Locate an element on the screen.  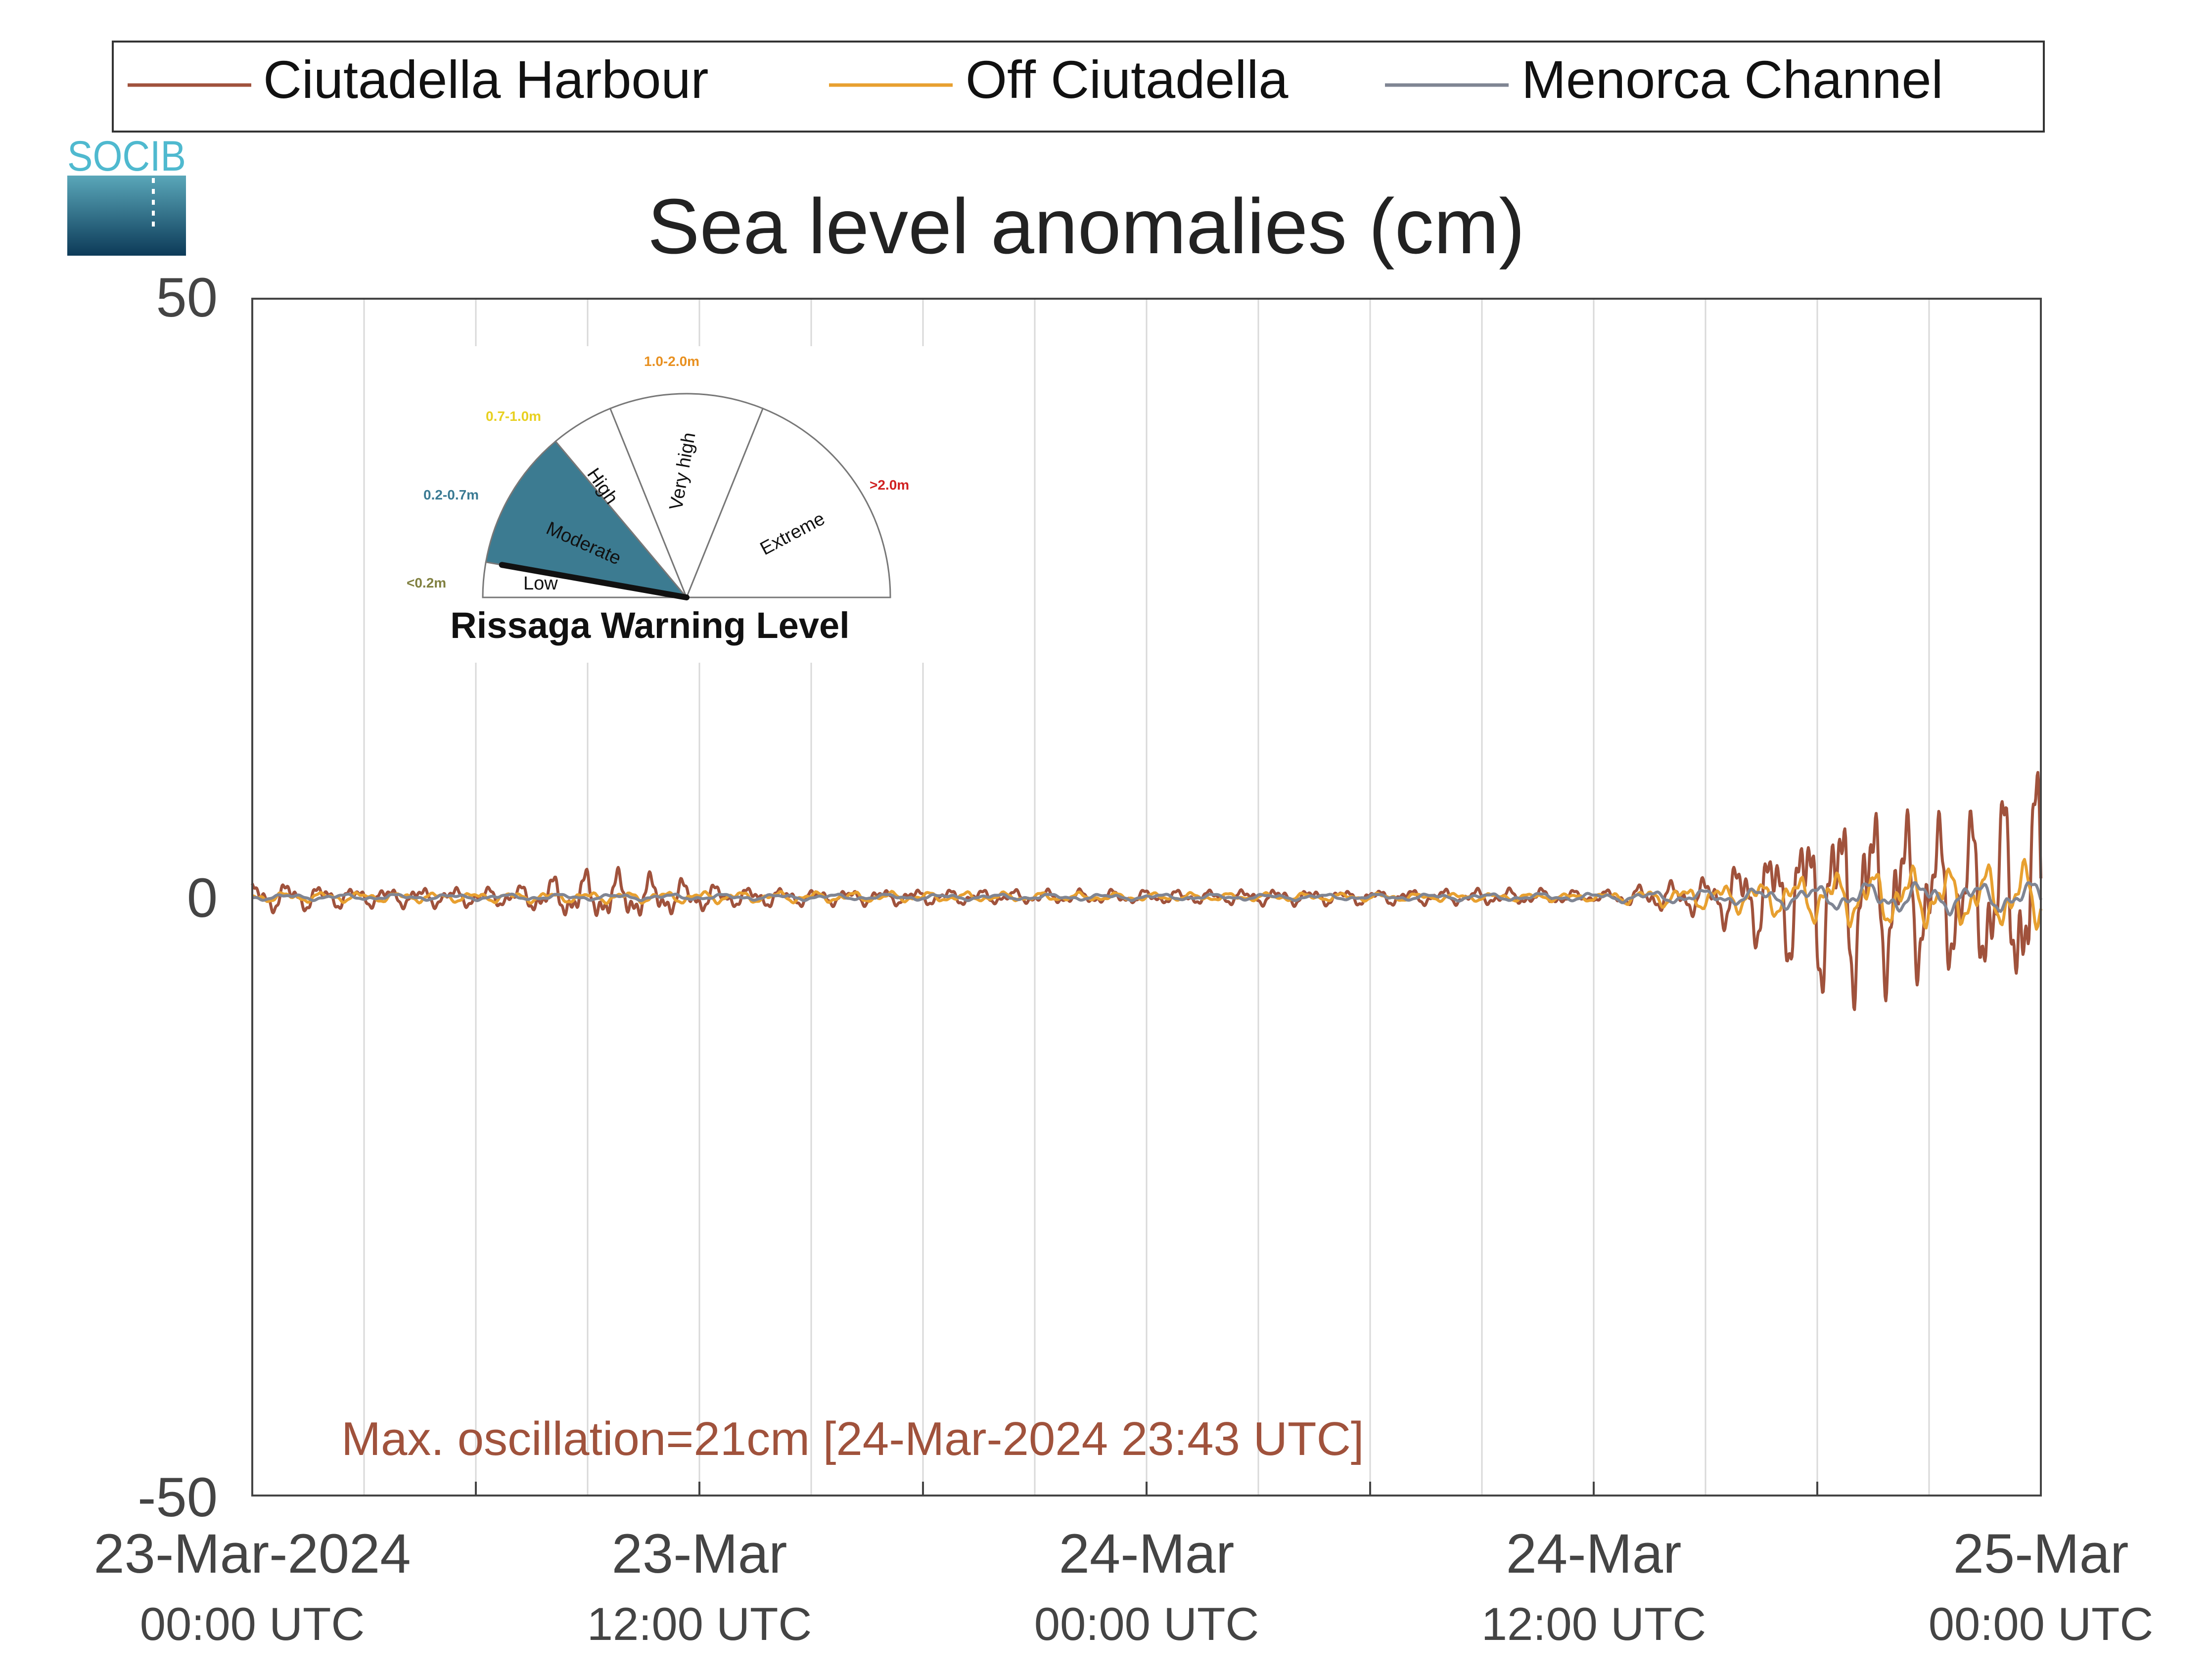
sector-label-low: Low is located at coordinates (540, 583).